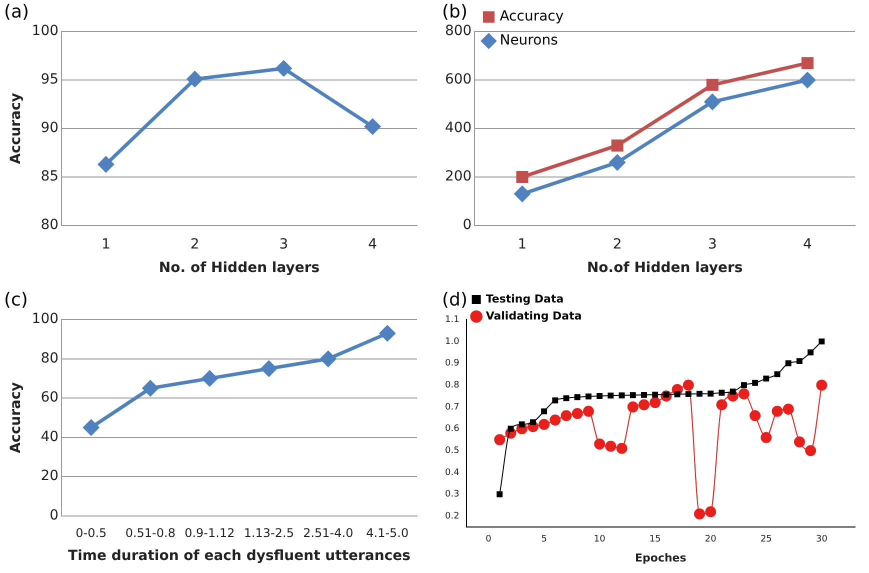 The height and width of the screenshot is (573, 869). What do you see at coordinates (664, 268) in the screenshot?
I see `x-axis-title: No.of Hidden layers` at bounding box center [664, 268].